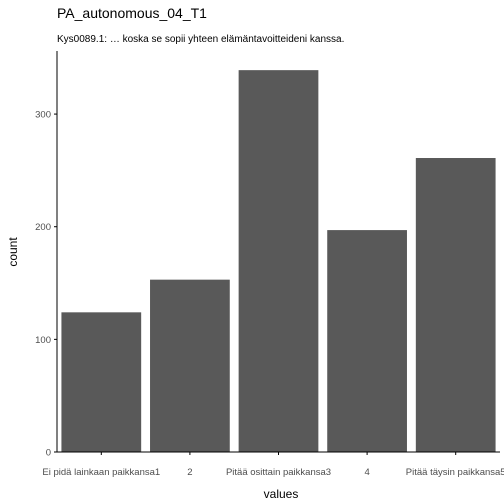 The height and width of the screenshot is (504, 504). Describe the element at coordinates (132, 13) in the screenshot. I see `chart-title: PA_autonomous_04_T1` at that location.